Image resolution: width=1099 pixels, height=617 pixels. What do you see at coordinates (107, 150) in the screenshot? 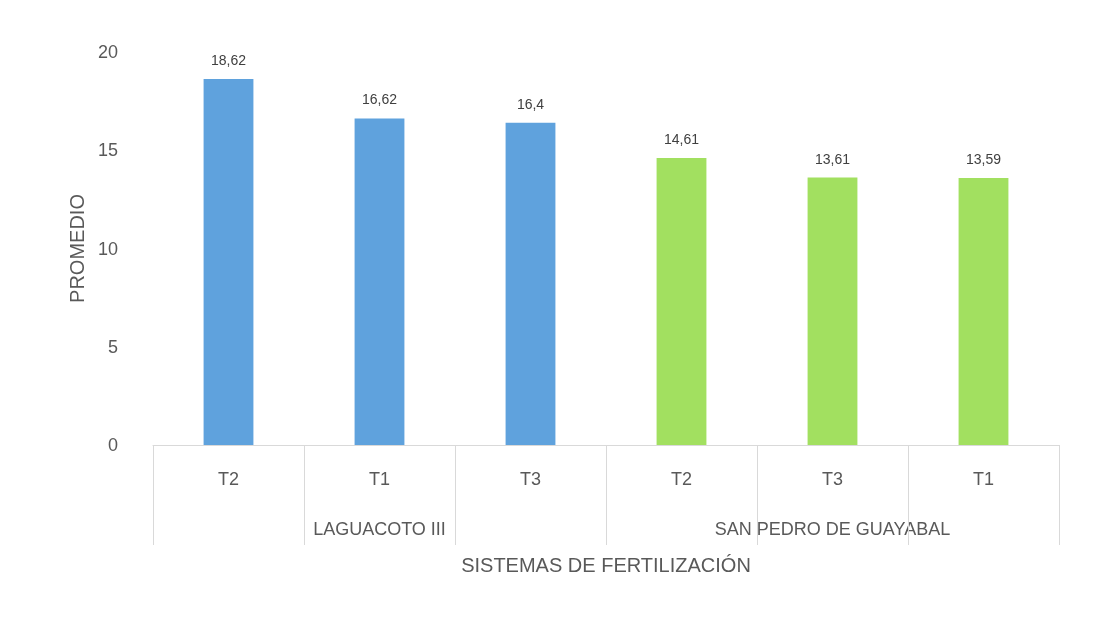
I see `y-tick-label: 15` at bounding box center [107, 150].